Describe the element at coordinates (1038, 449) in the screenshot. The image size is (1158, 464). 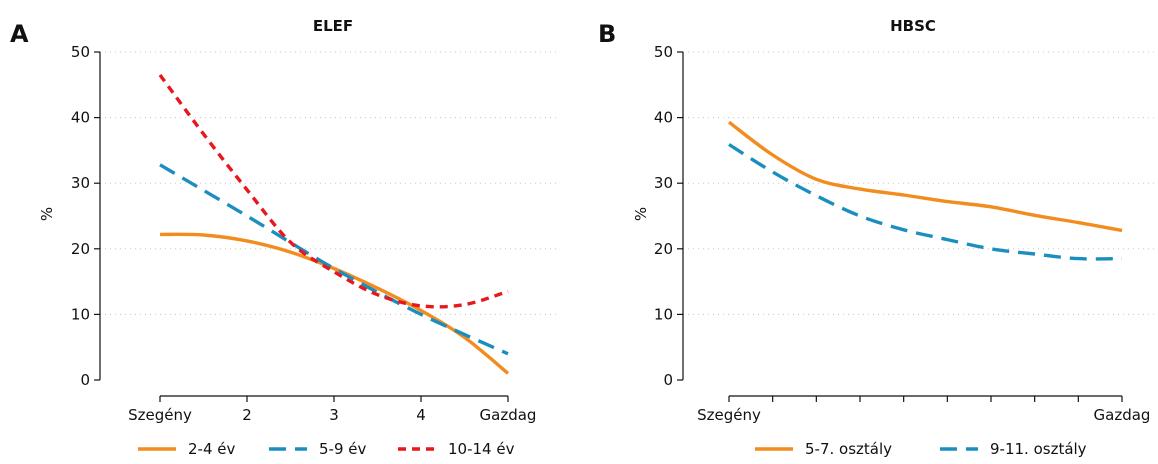
I see `legend-label-2: 9-11. osztály` at that location.